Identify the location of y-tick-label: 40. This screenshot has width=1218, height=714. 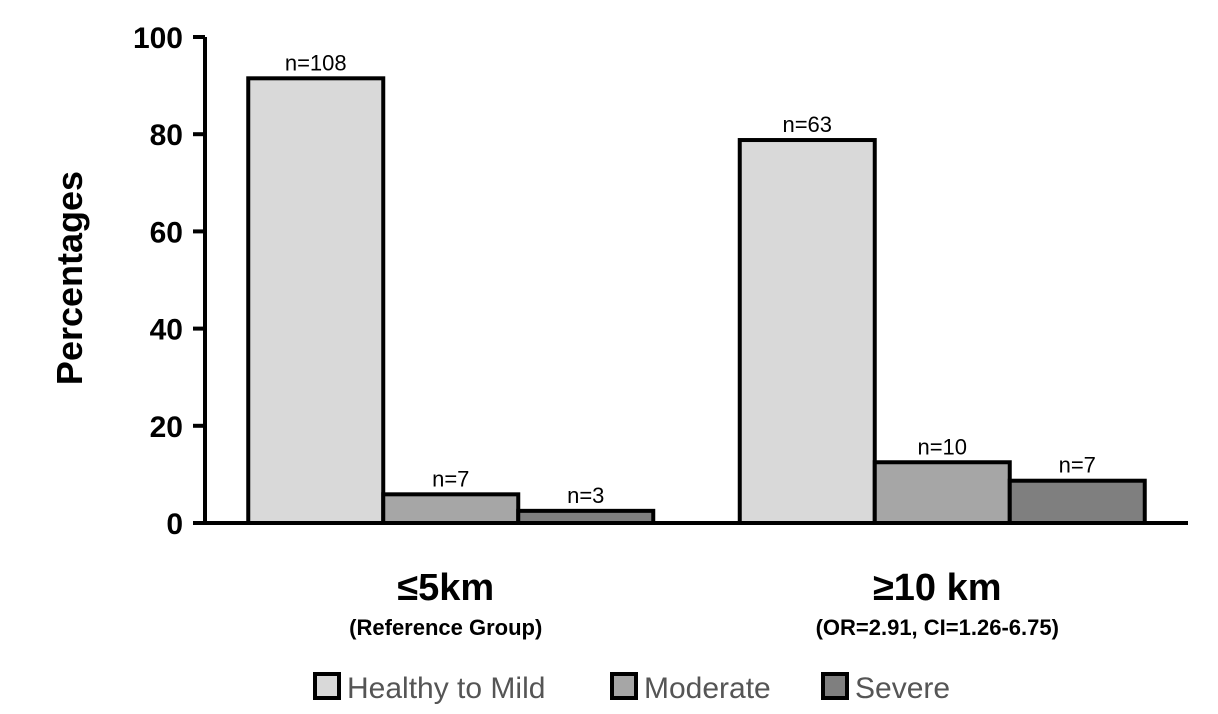
(166, 330).